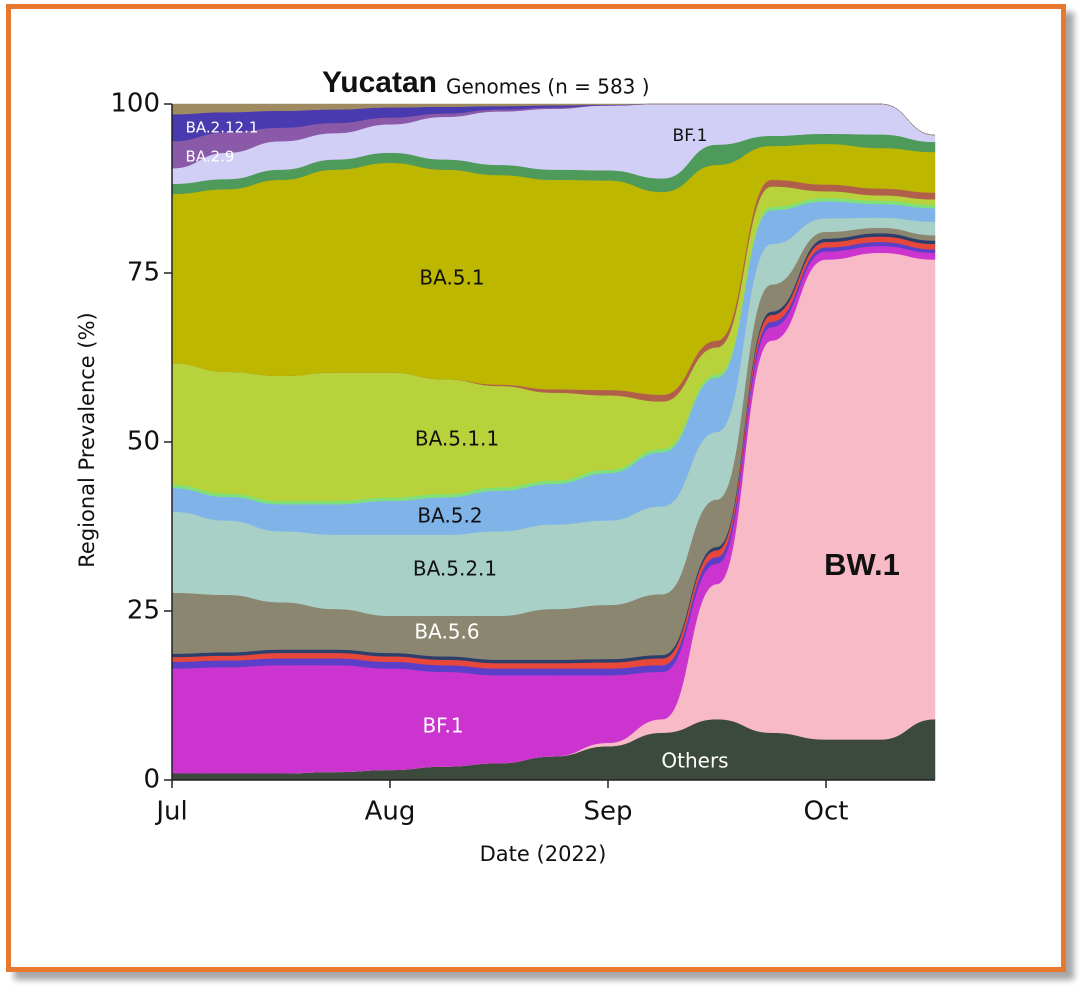 The width and height of the screenshot is (1080, 994). What do you see at coordinates (548, 87) in the screenshot?
I see `chart-subtitle: Genomes (n = 583 )` at bounding box center [548, 87].